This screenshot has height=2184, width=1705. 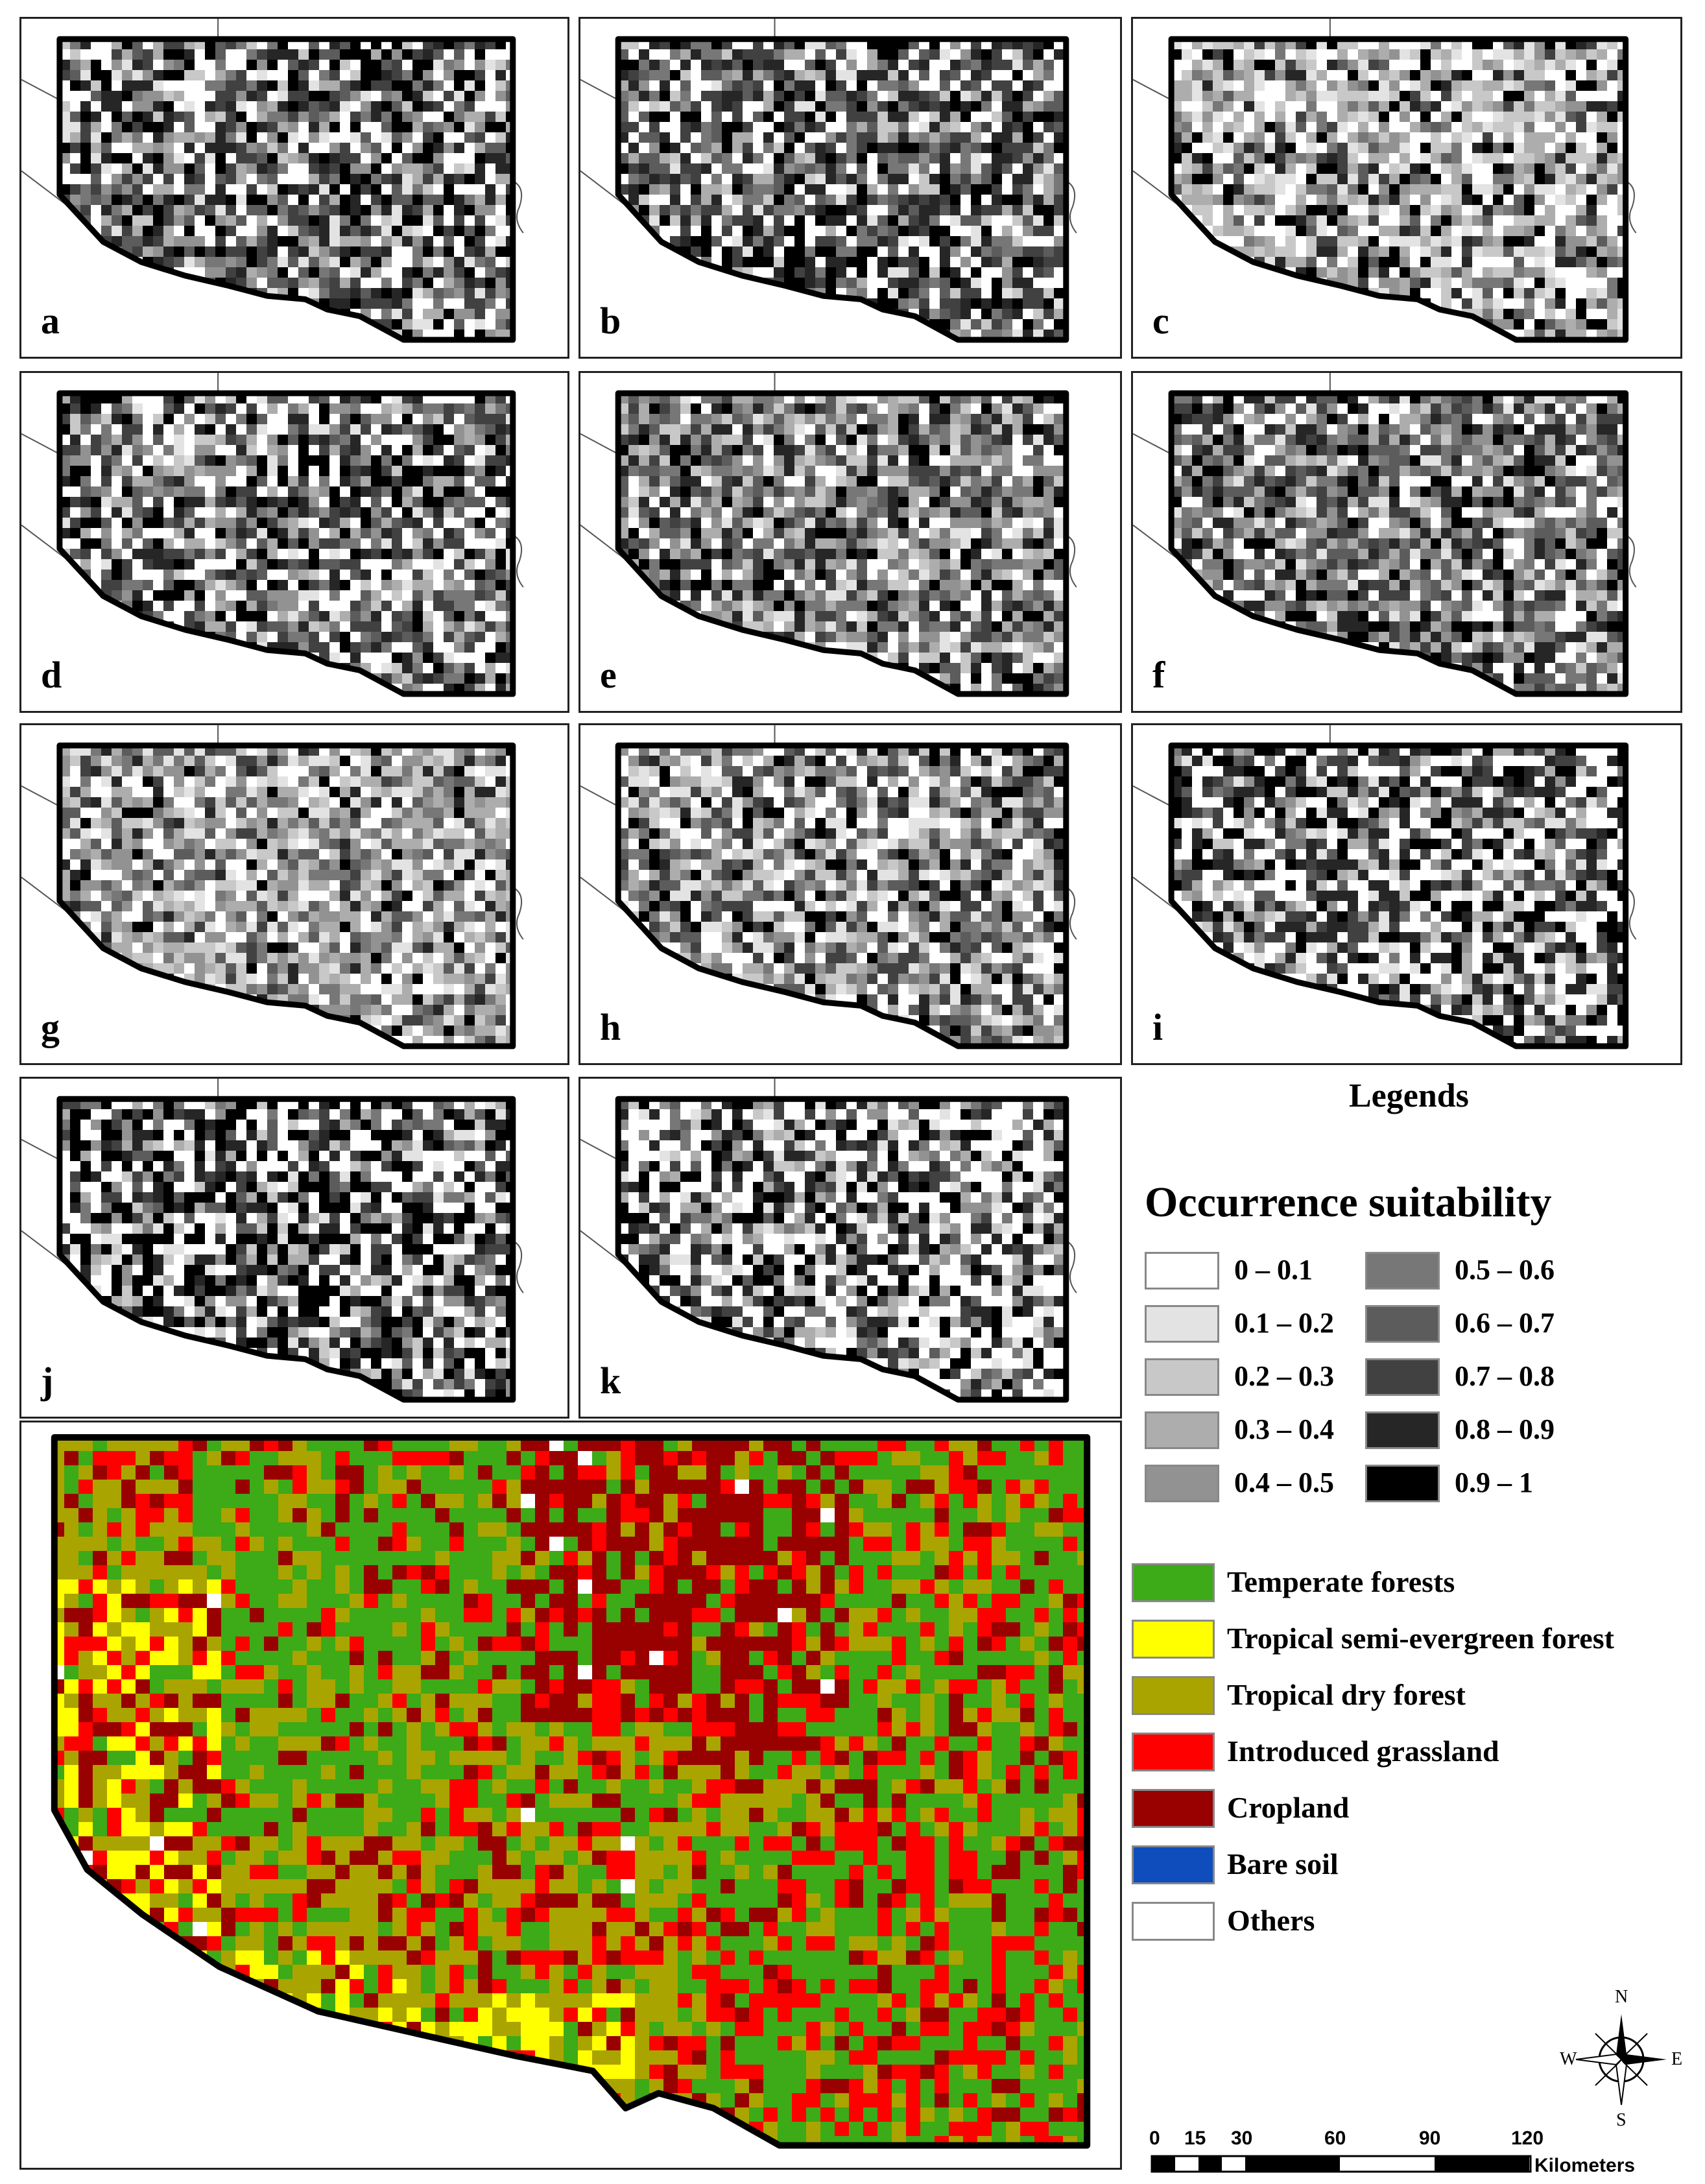 What do you see at coordinates (608, 675) in the screenshot?
I see `panel-label: e` at bounding box center [608, 675].